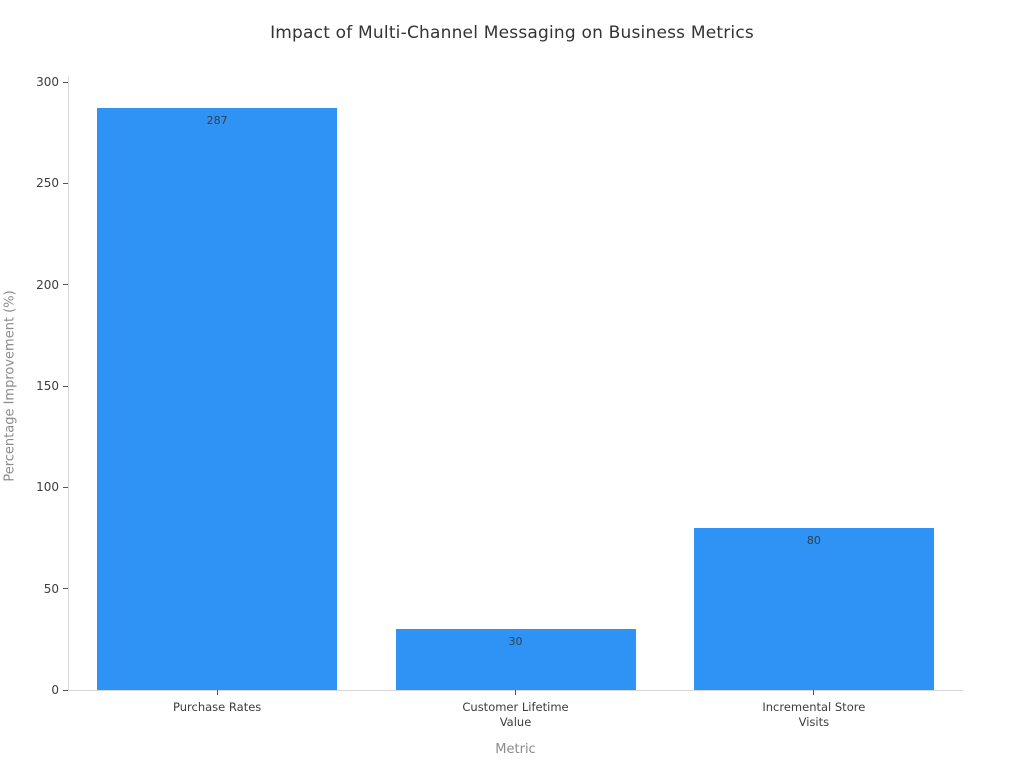 This screenshot has width=1024, height=768. What do you see at coordinates (515, 659) in the screenshot?
I see `bar-customer-lifetime-value` at bounding box center [515, 659].